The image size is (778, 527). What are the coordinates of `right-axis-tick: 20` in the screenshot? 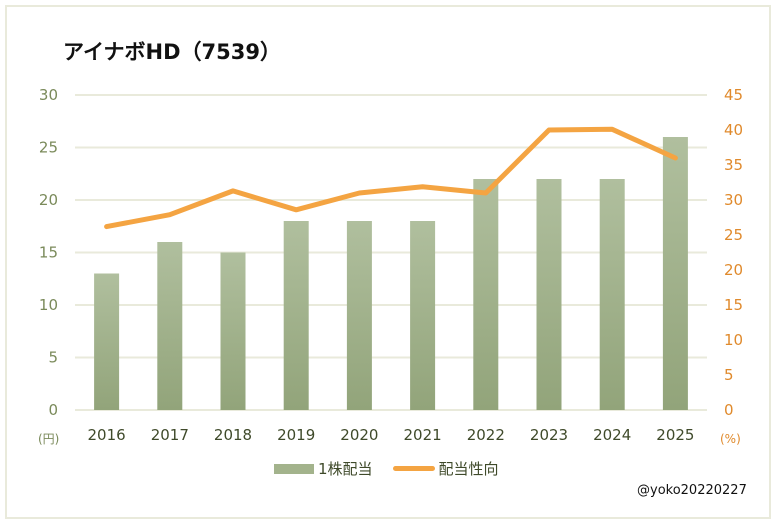 It's located at (733, 270).